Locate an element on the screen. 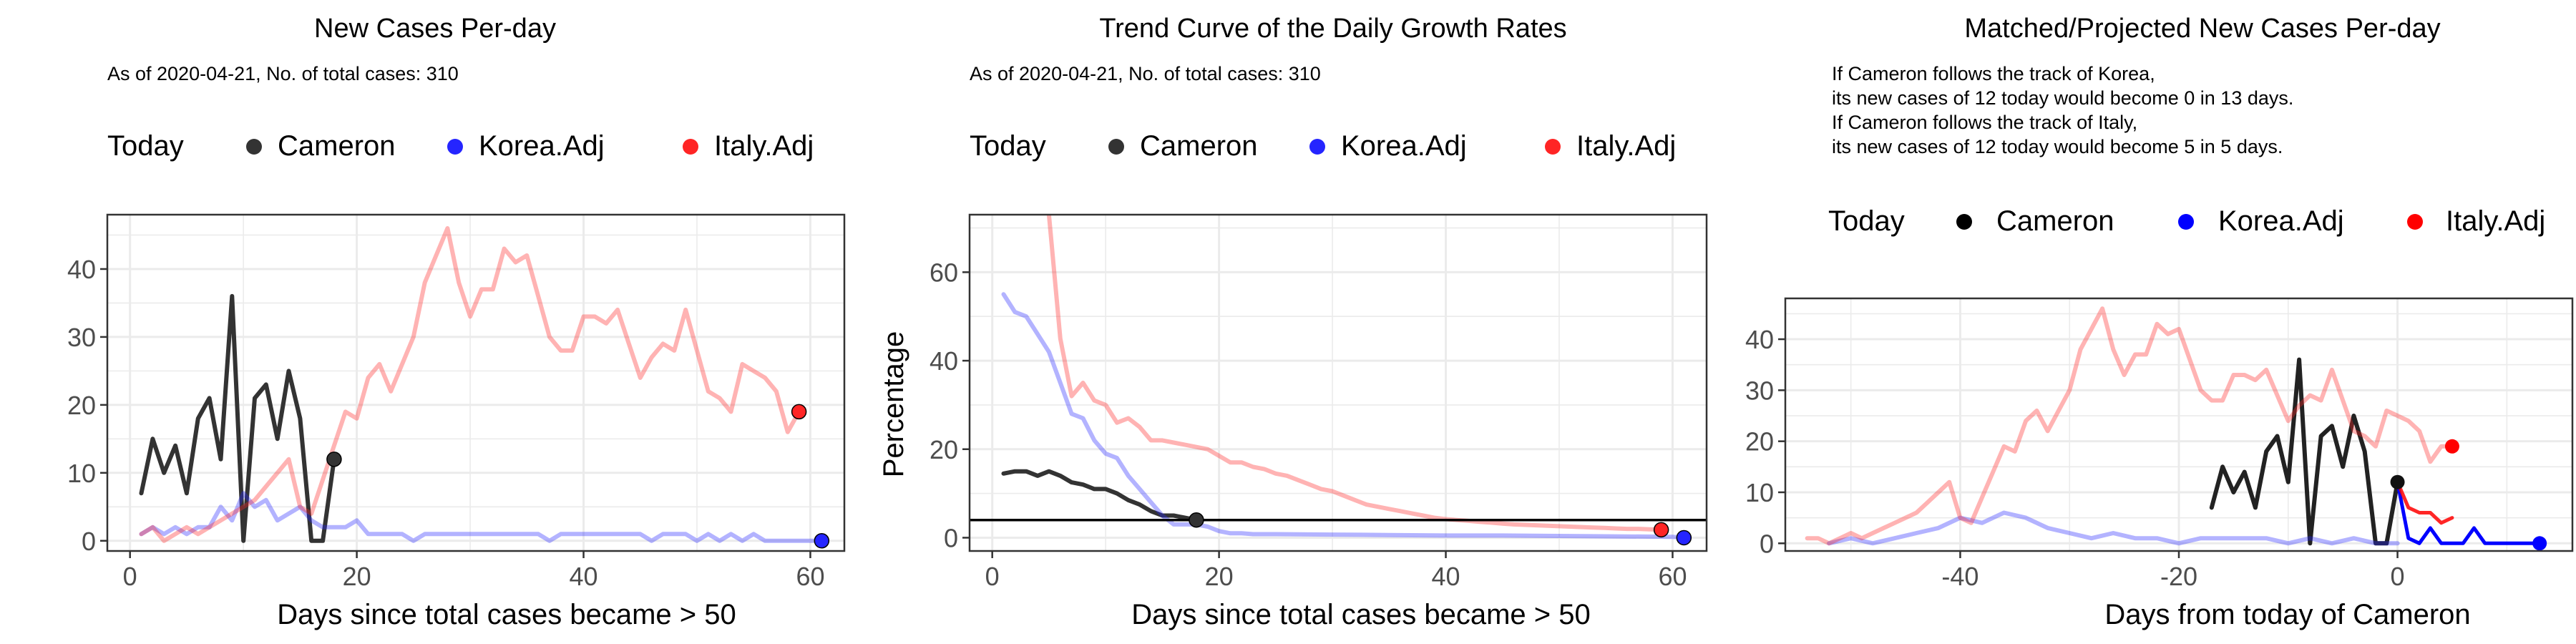 This screenshot has height=644, width=2576. x-axis-label: Days from today of Cameron is located at coordinates (2287, 614).